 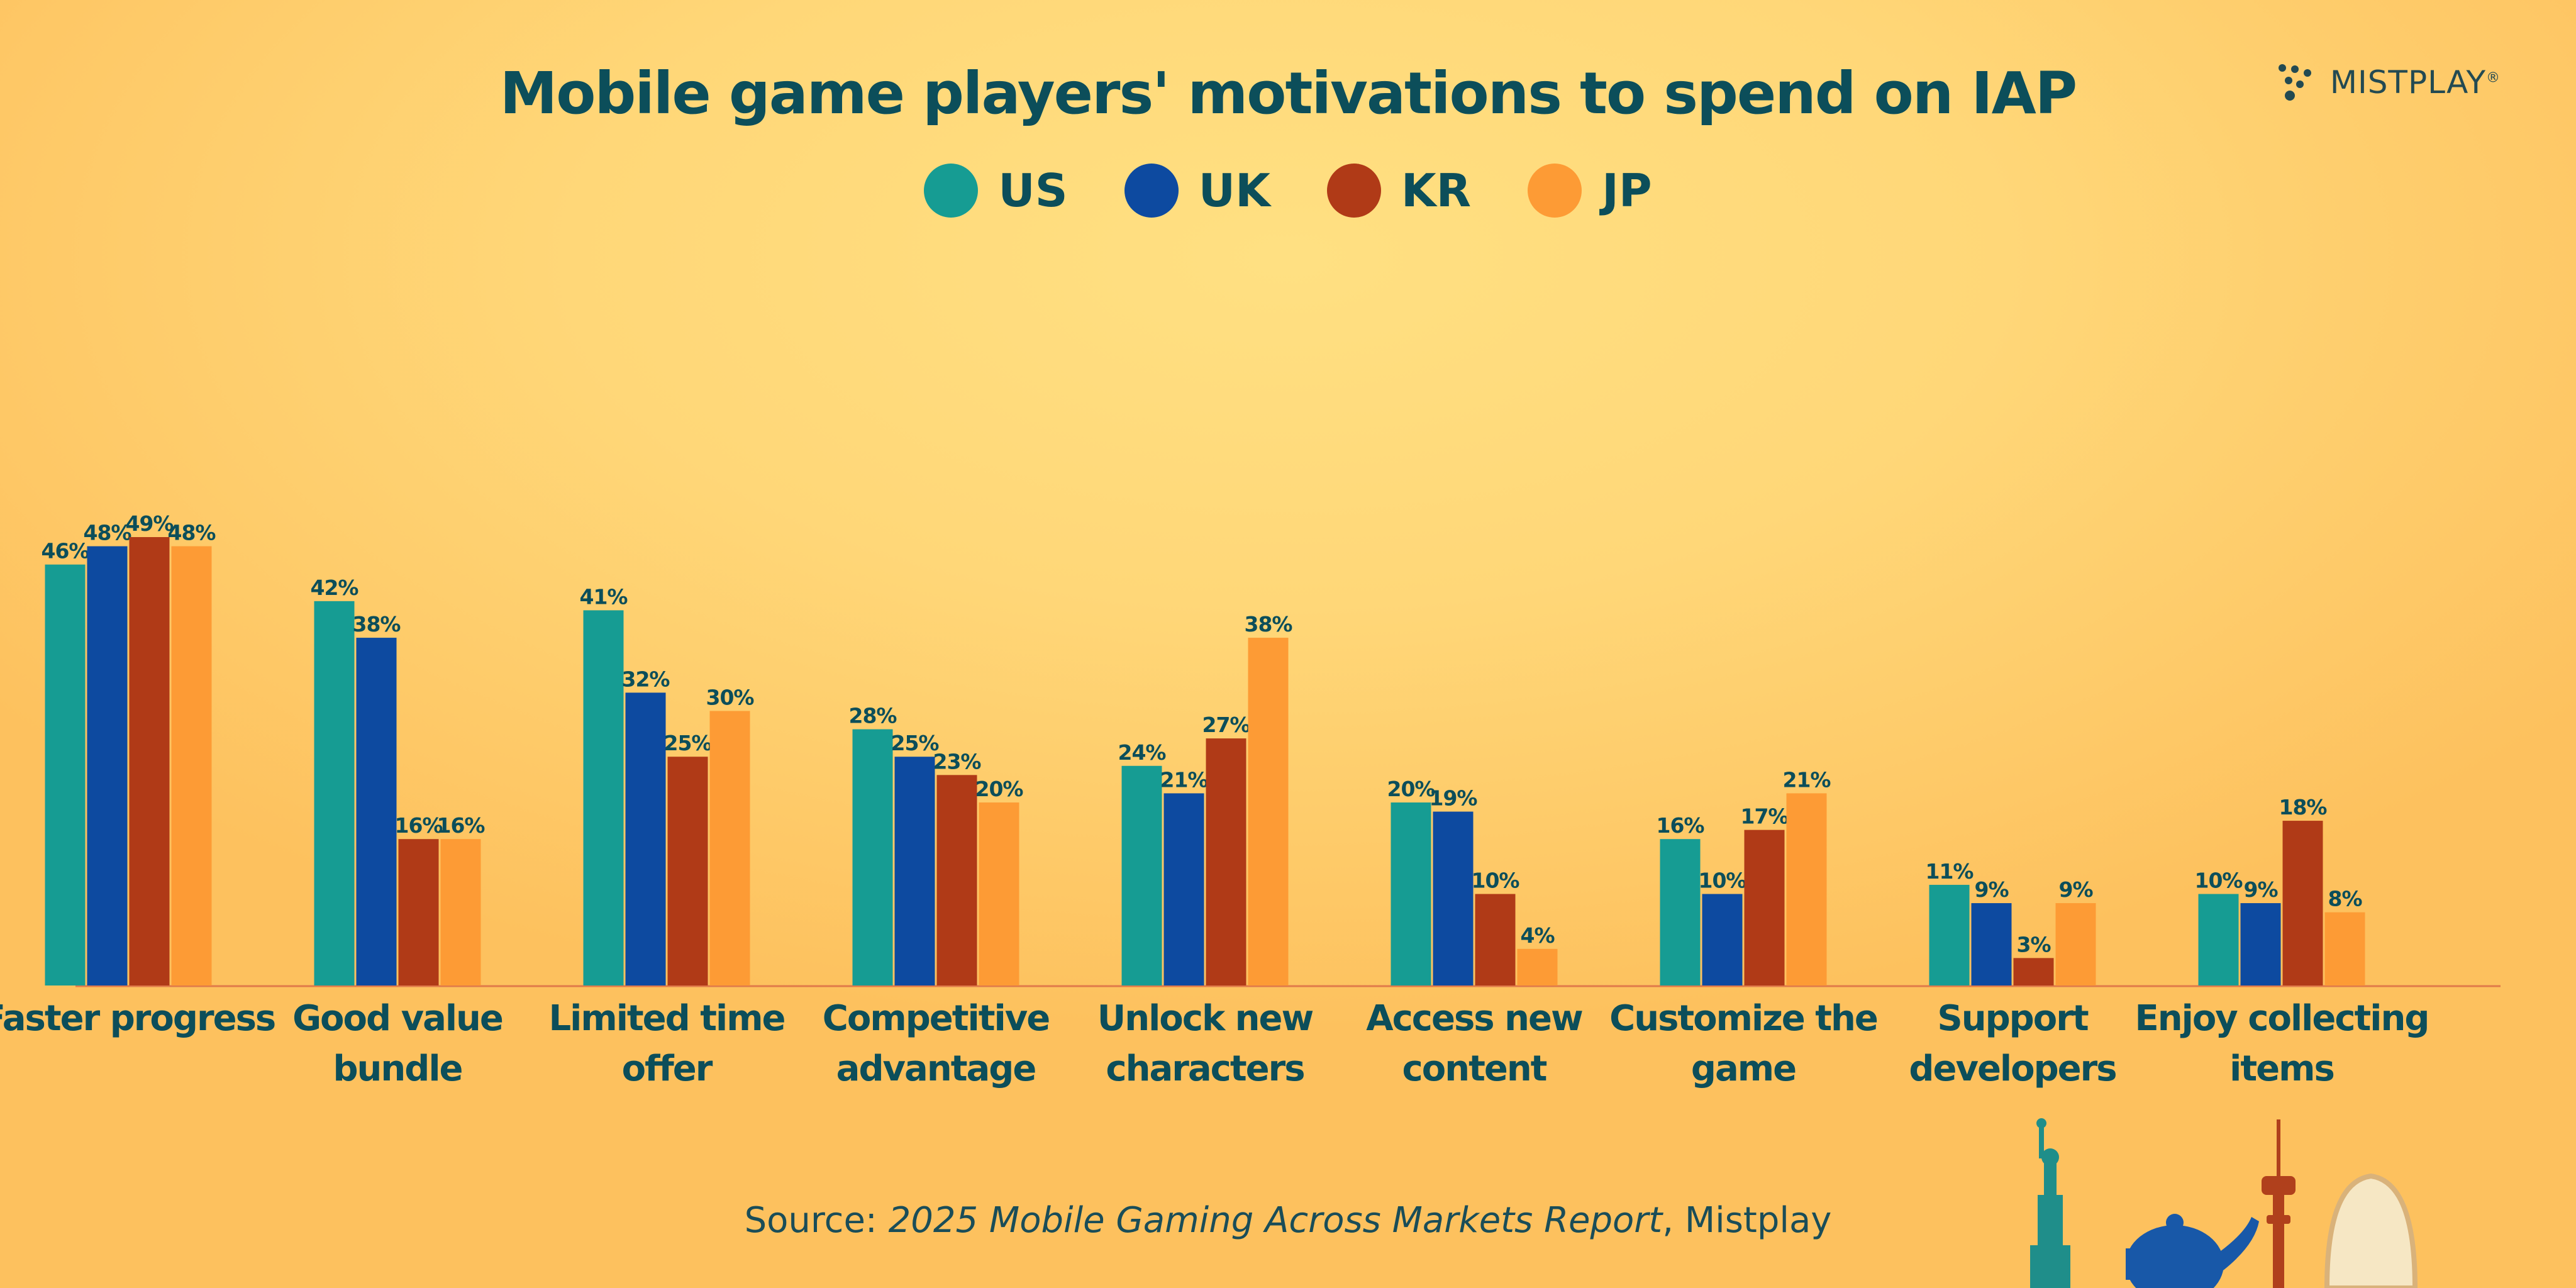 I want to click on data-label-uk-5: 21%, so click(x=1184, y=779).